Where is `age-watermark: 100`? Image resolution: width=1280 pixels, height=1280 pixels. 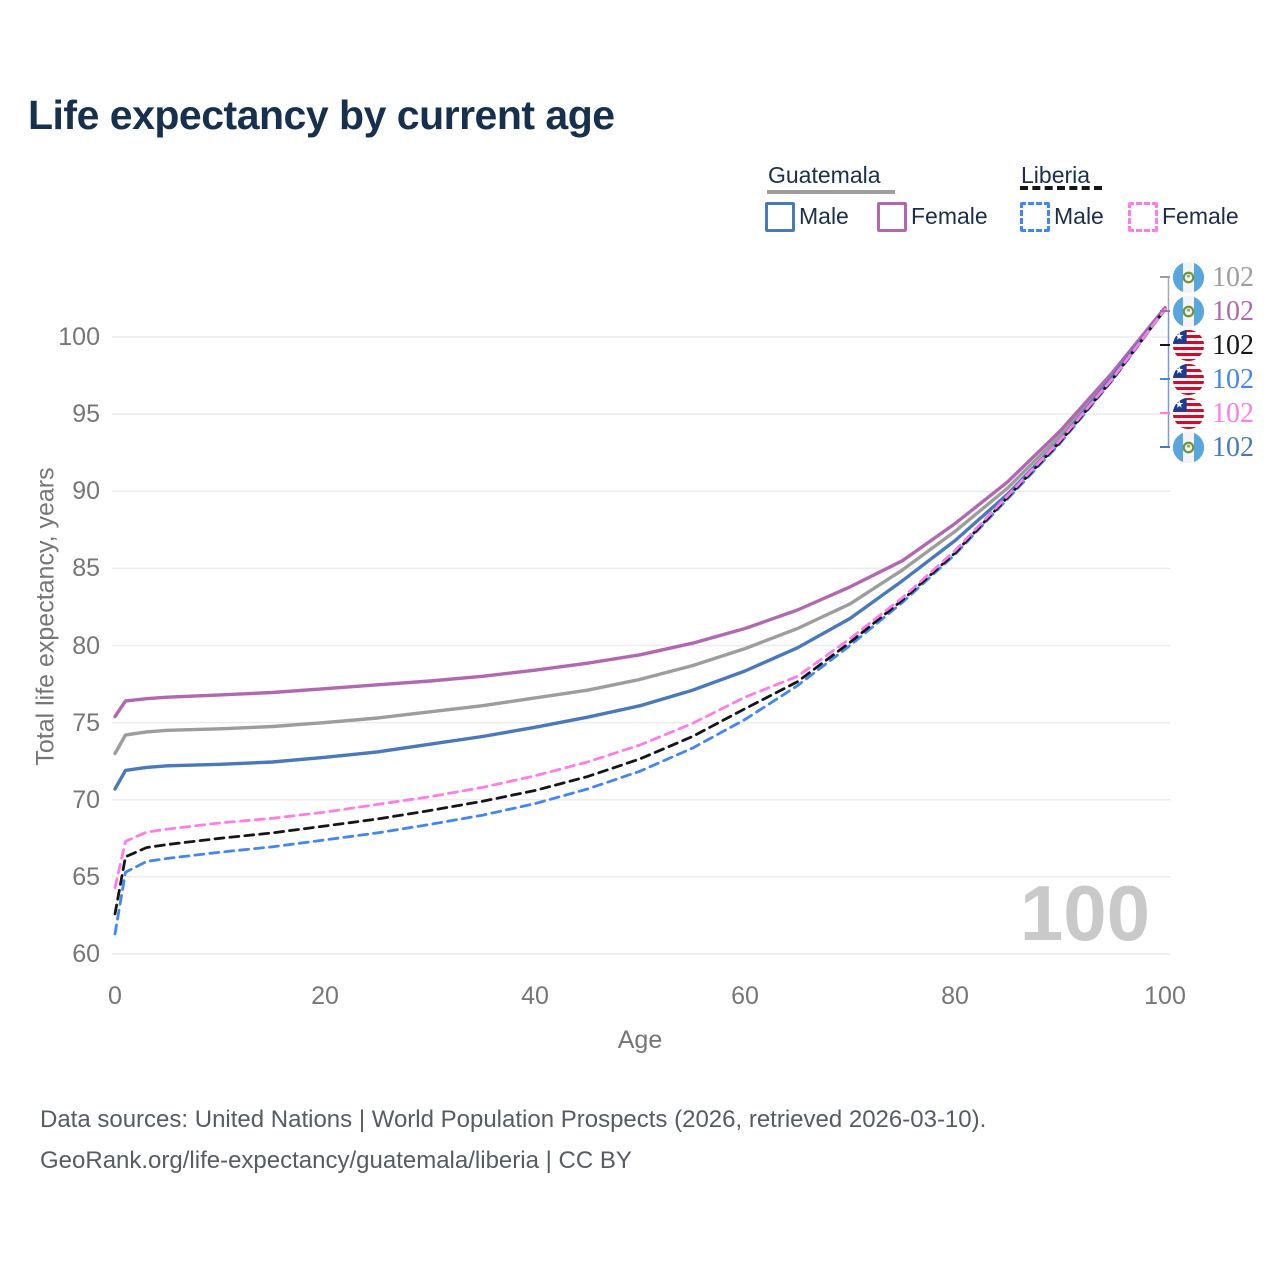 age-watermark: 100 is located at coordinates (1084, 913).